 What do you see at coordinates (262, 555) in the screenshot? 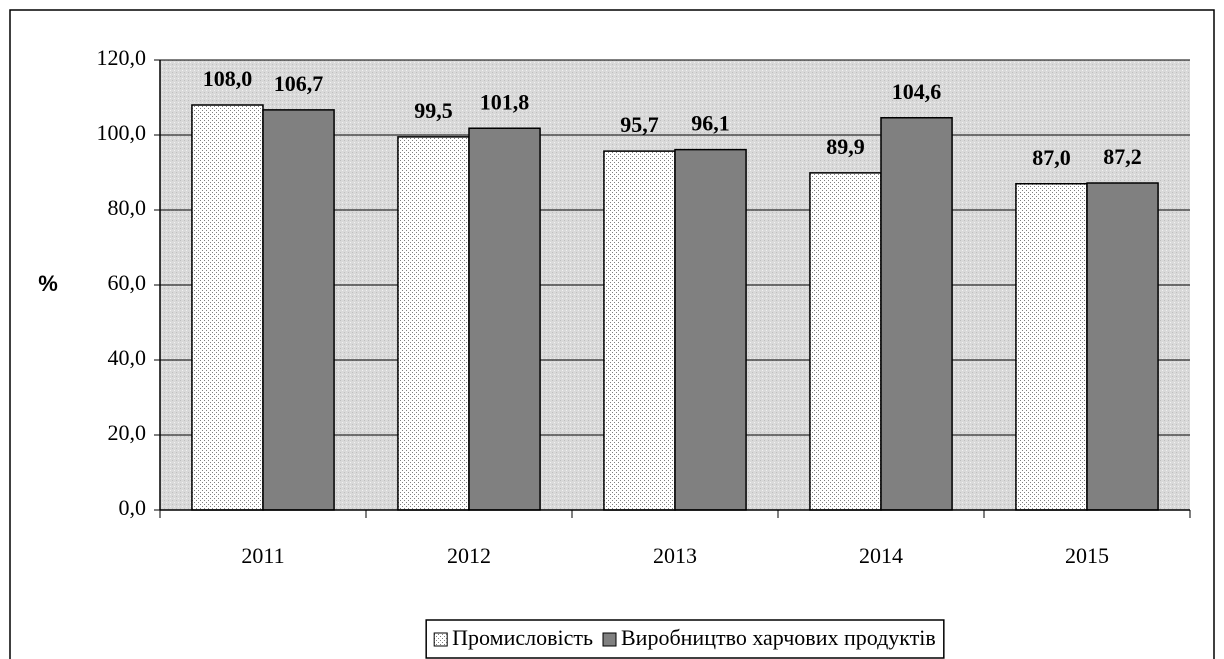
I see `x-tick-label: 2011` at bounding box center [262, 555].